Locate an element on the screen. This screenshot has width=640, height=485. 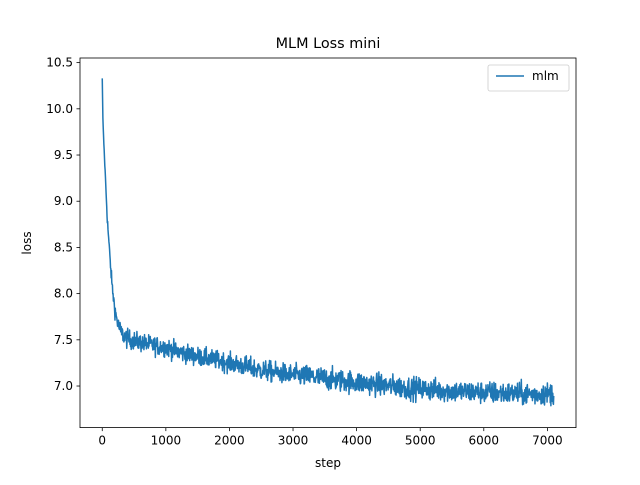
x-tick-label-4: 4000 is located at coordinates (356, 441).